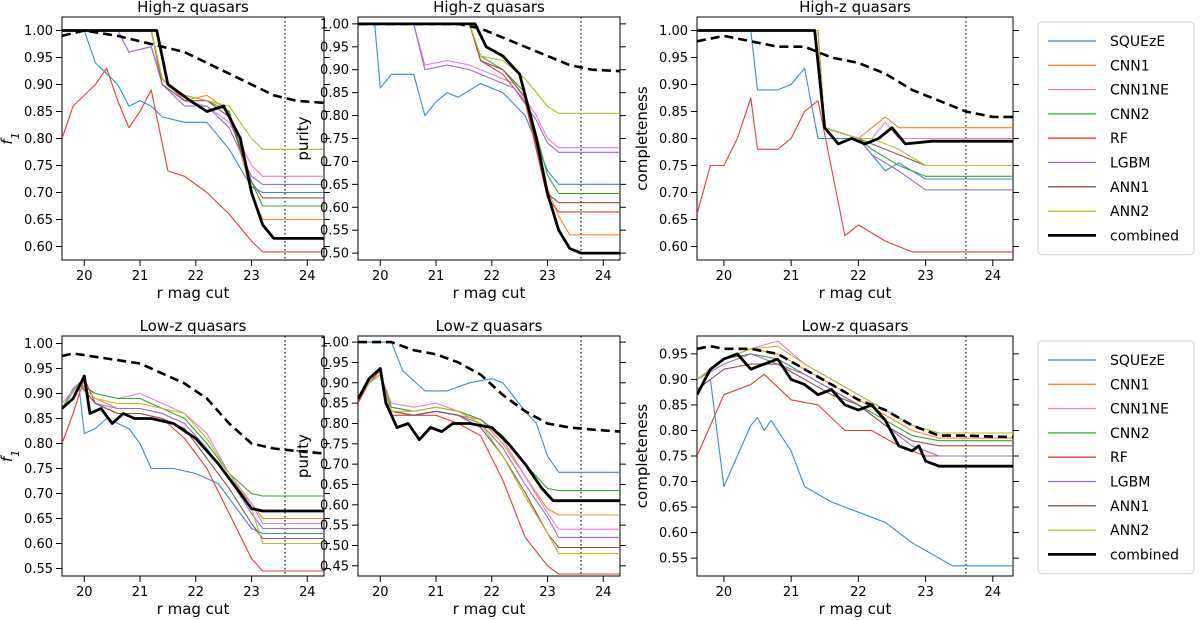 This screenshot has height=620, width=1200. What do you see at coordinates (855, 405) in the screenshot?
I see `series-line-ann1` at bounding box center [855, 405].